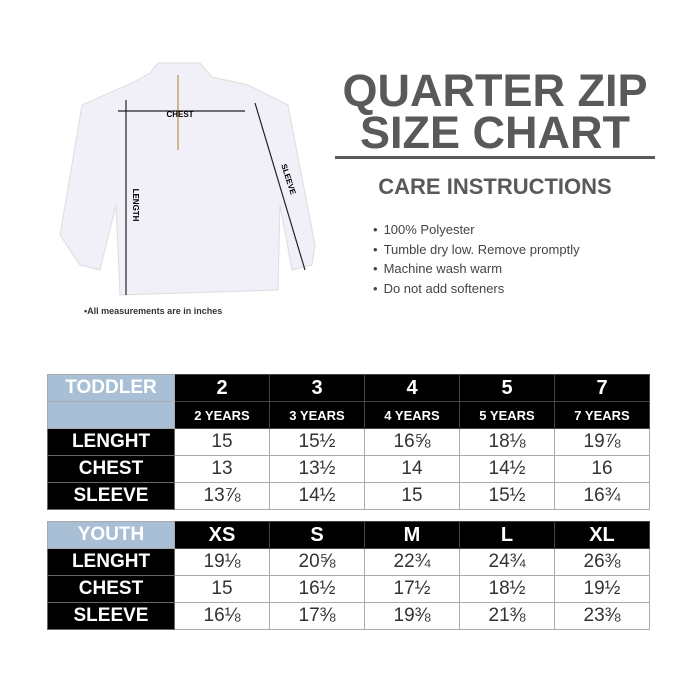 The image size is (700, 700). What do you see at coordinates (111, 388) in the screenshot?
I see `toddler-label: TODDLER` at bounding box center [111, 388].